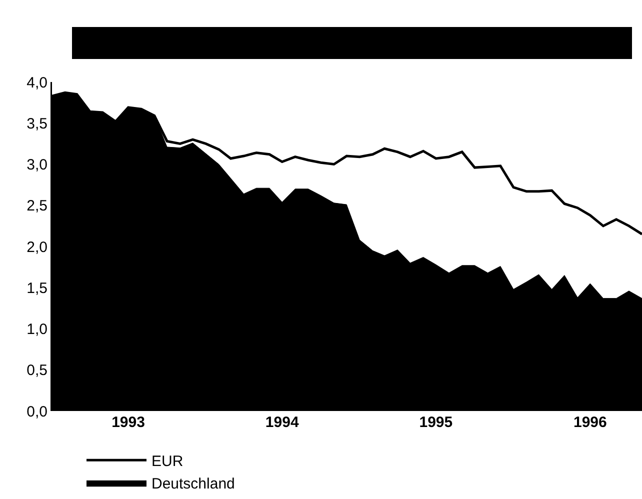 This screenshot has height=499, width=642. I want to click on y-tick-label: 1,5, so click(37, 288).